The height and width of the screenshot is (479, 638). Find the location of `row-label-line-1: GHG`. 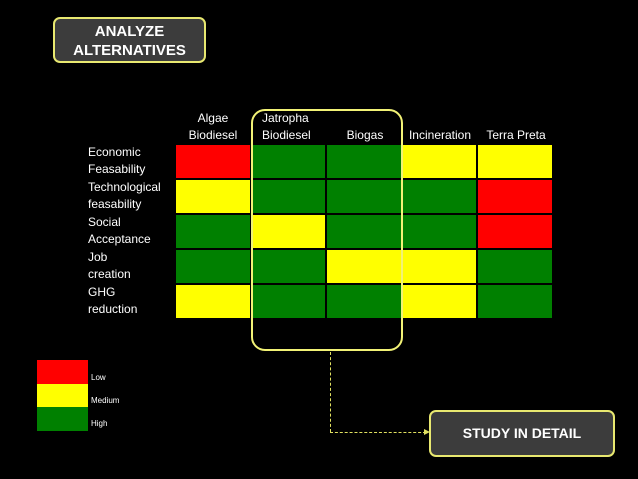

row-label-line-1: GHG is located at coordinates (102, 292).